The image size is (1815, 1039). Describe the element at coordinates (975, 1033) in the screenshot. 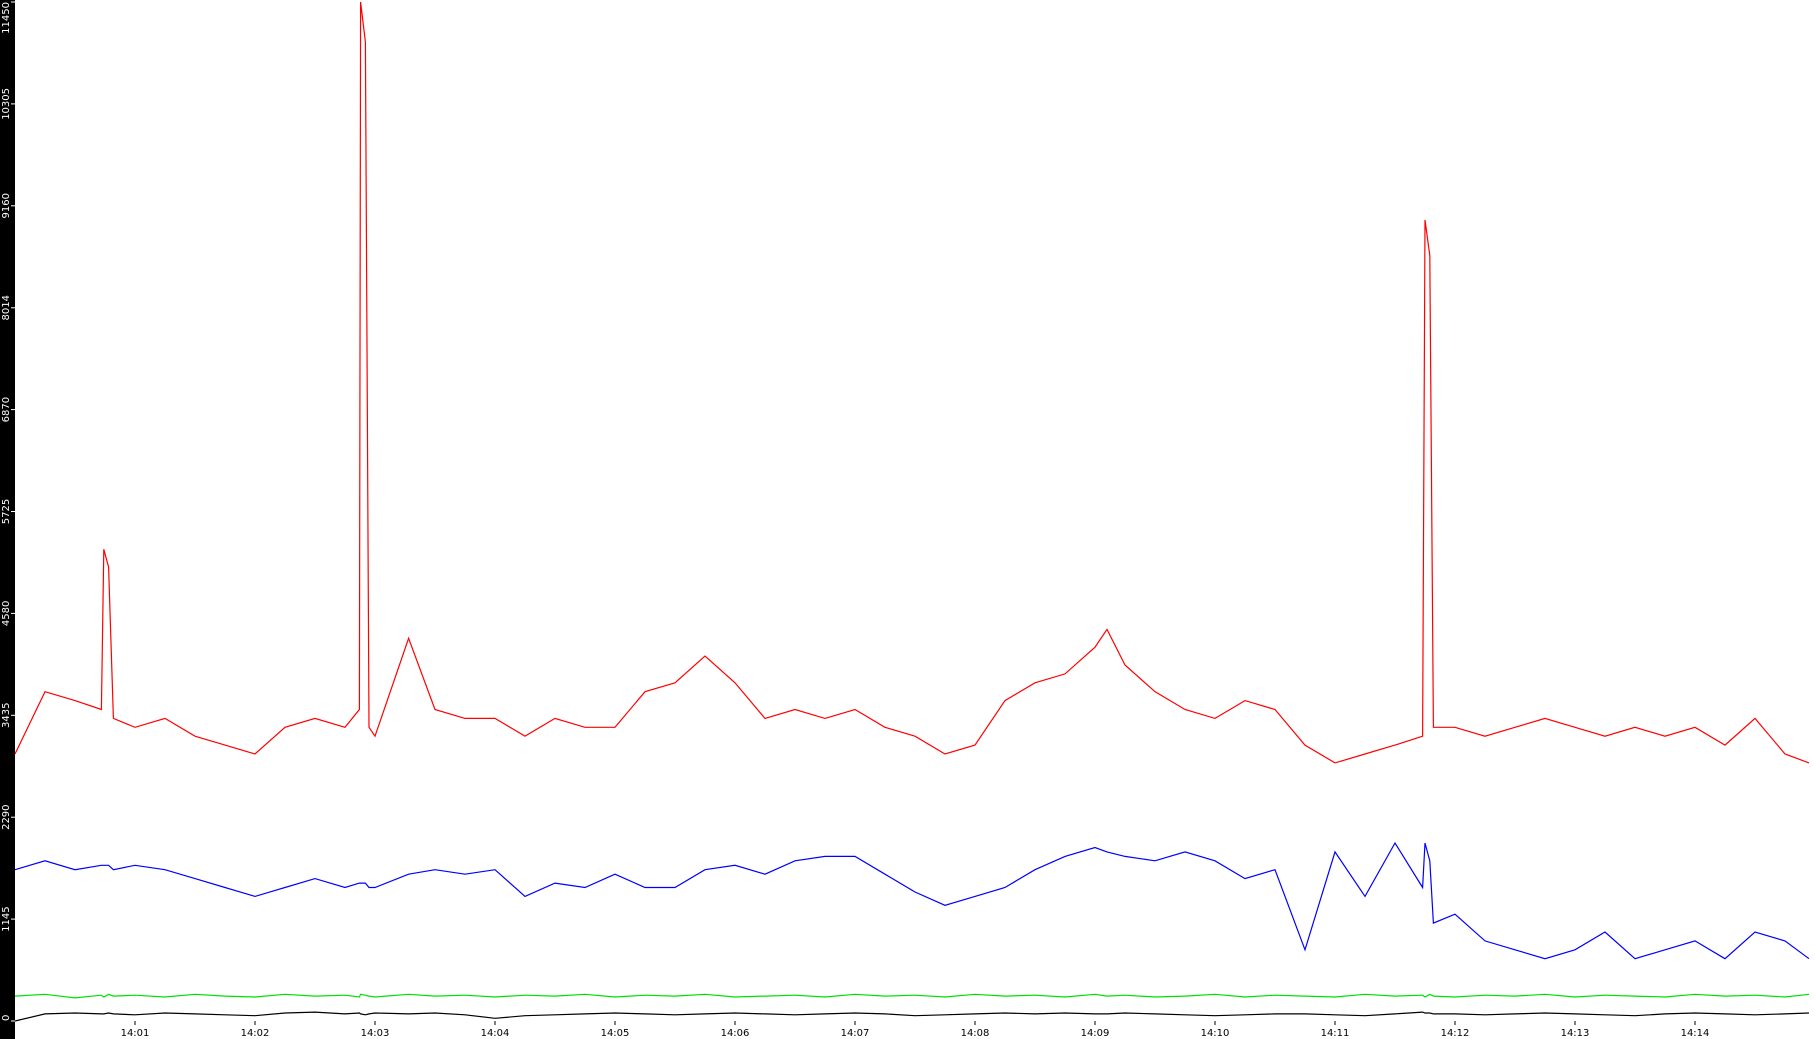

I see `x-tick-label: 14:08` at that location.